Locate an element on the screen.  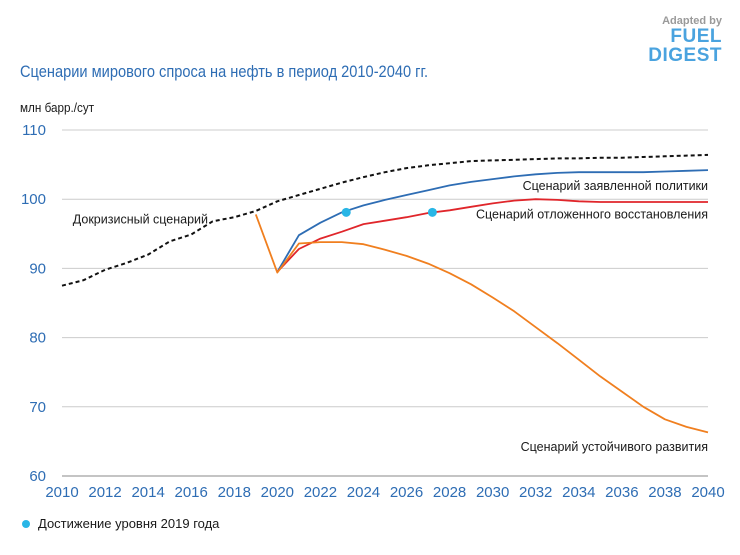
y-tick-label-80: 80 is located at coordinates (37, 338).